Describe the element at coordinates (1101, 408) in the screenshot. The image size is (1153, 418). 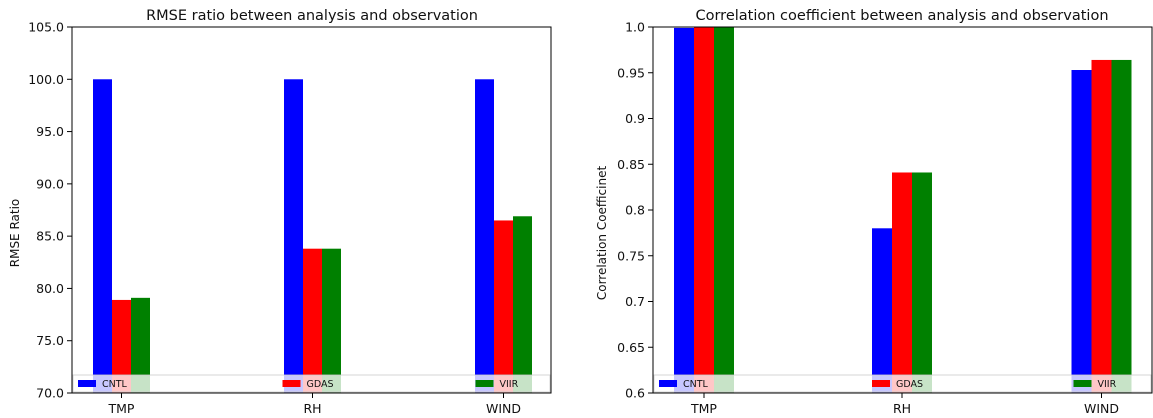
I see `correlation-chart-xtick-label: WIND` at that location.